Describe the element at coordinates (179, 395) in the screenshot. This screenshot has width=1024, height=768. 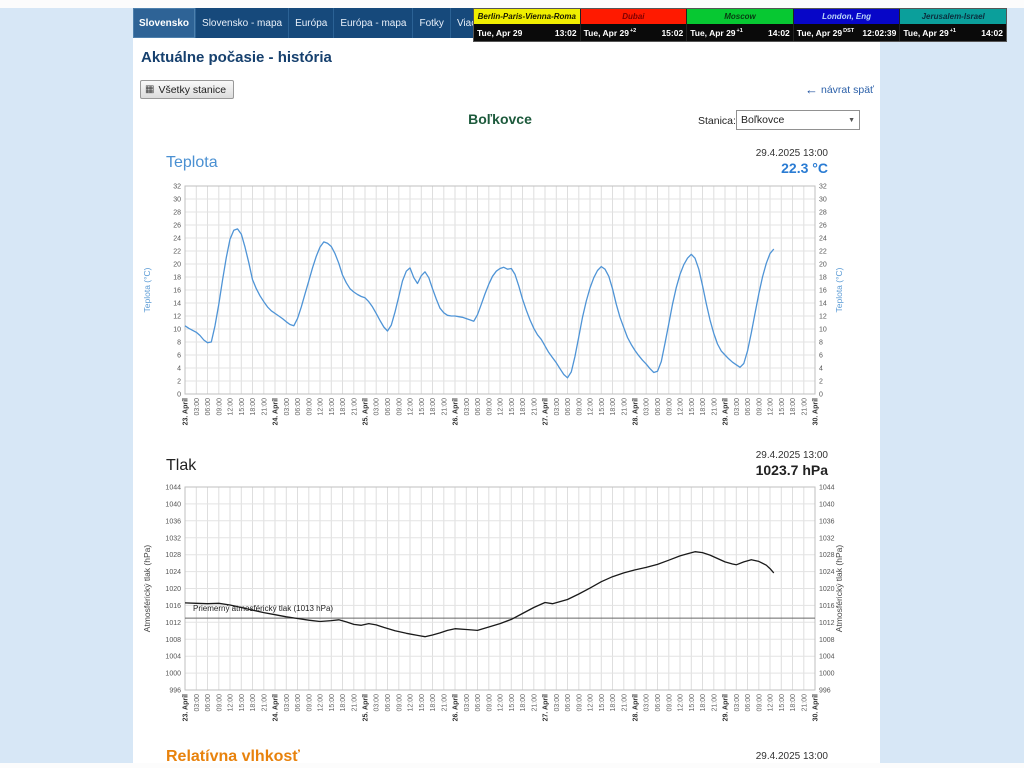
I see `svg-text: 0` at that location.